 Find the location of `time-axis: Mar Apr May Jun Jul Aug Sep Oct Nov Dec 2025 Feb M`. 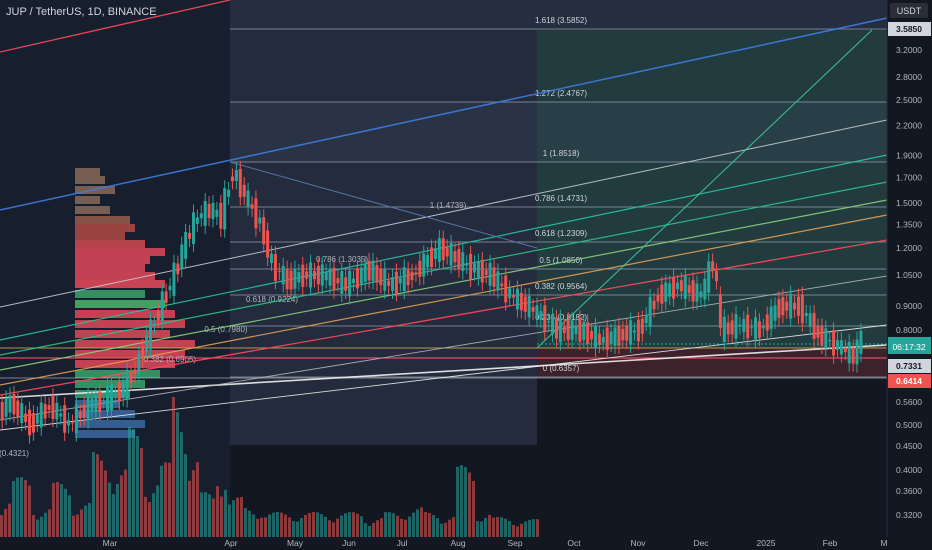

time-axis: Mar Apr May Jun Jul Aug Sep Oct Nov Dec 2025 Feb M is located at coordinates (444, 543).